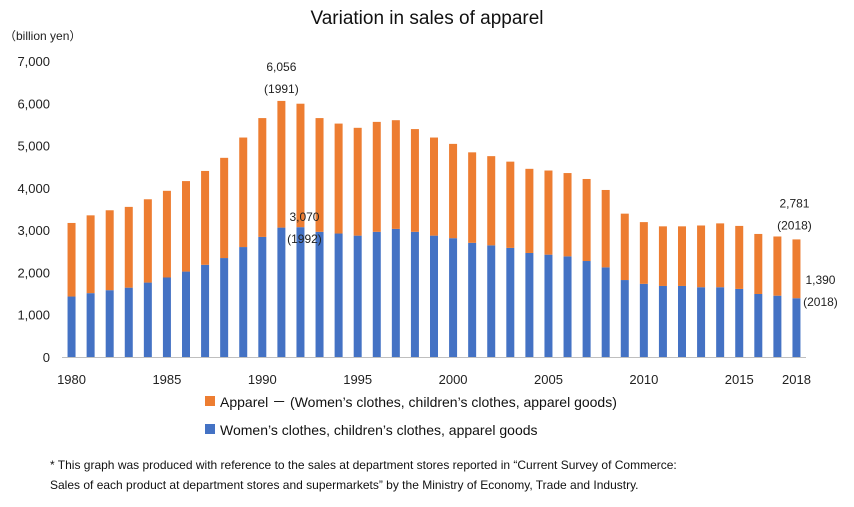 This screenshot has width=854, height=507. Describe the element at coordinates (662, 256) in the screenshot. I see `bar-apparel-other-2011` at that location.